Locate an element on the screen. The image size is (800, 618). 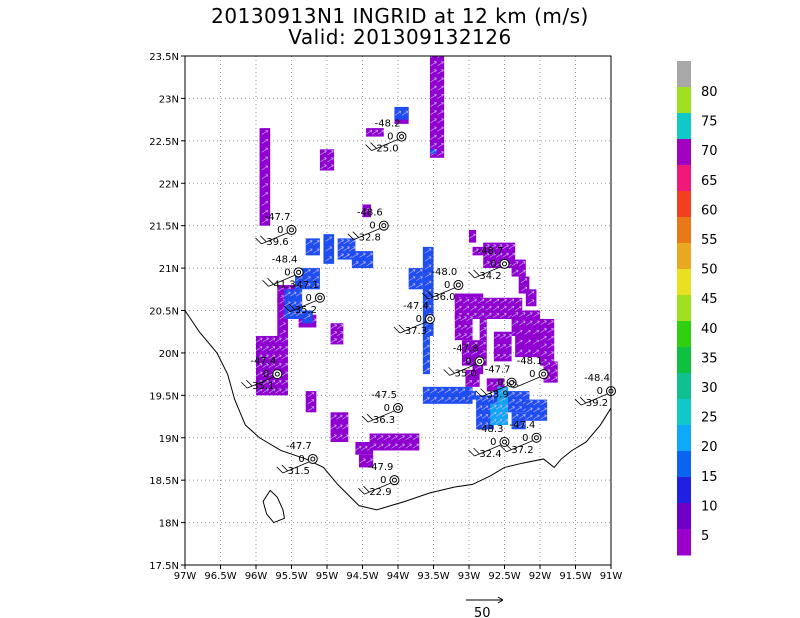
x-tick-label: 93.5W is located at coordinates (433, 576).